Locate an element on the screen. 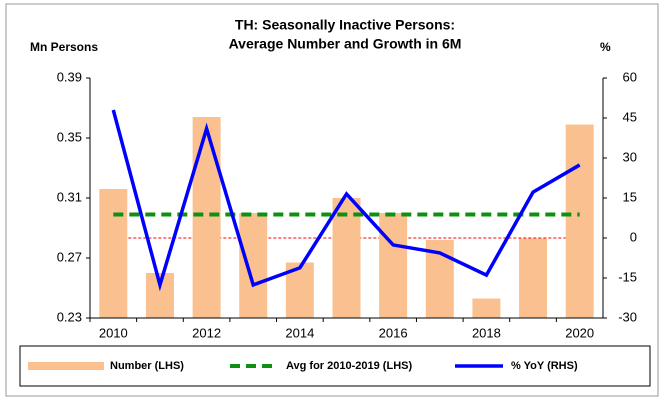  legend-label: % YoY (RHS) is located at coordinates (544, 366).